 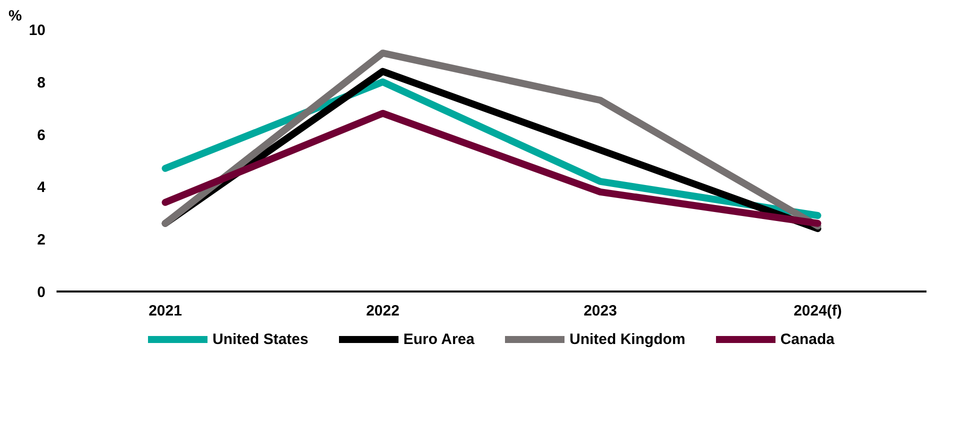 What do you see at coordinates (818, 311) in the screenshot?
I see `x-tick-label: 2024(f)` at bounding box center [818, 311].